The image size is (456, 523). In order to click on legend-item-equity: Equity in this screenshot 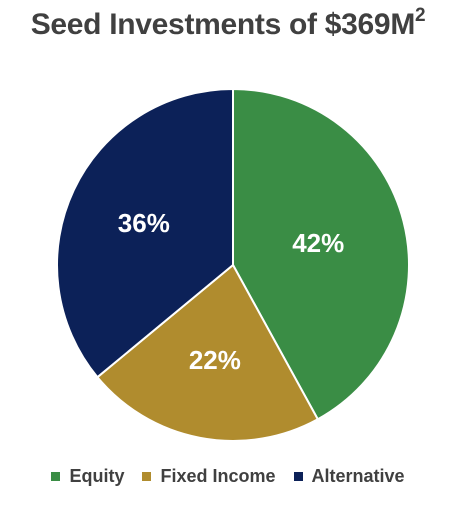, I will do `click(87, 476)`.